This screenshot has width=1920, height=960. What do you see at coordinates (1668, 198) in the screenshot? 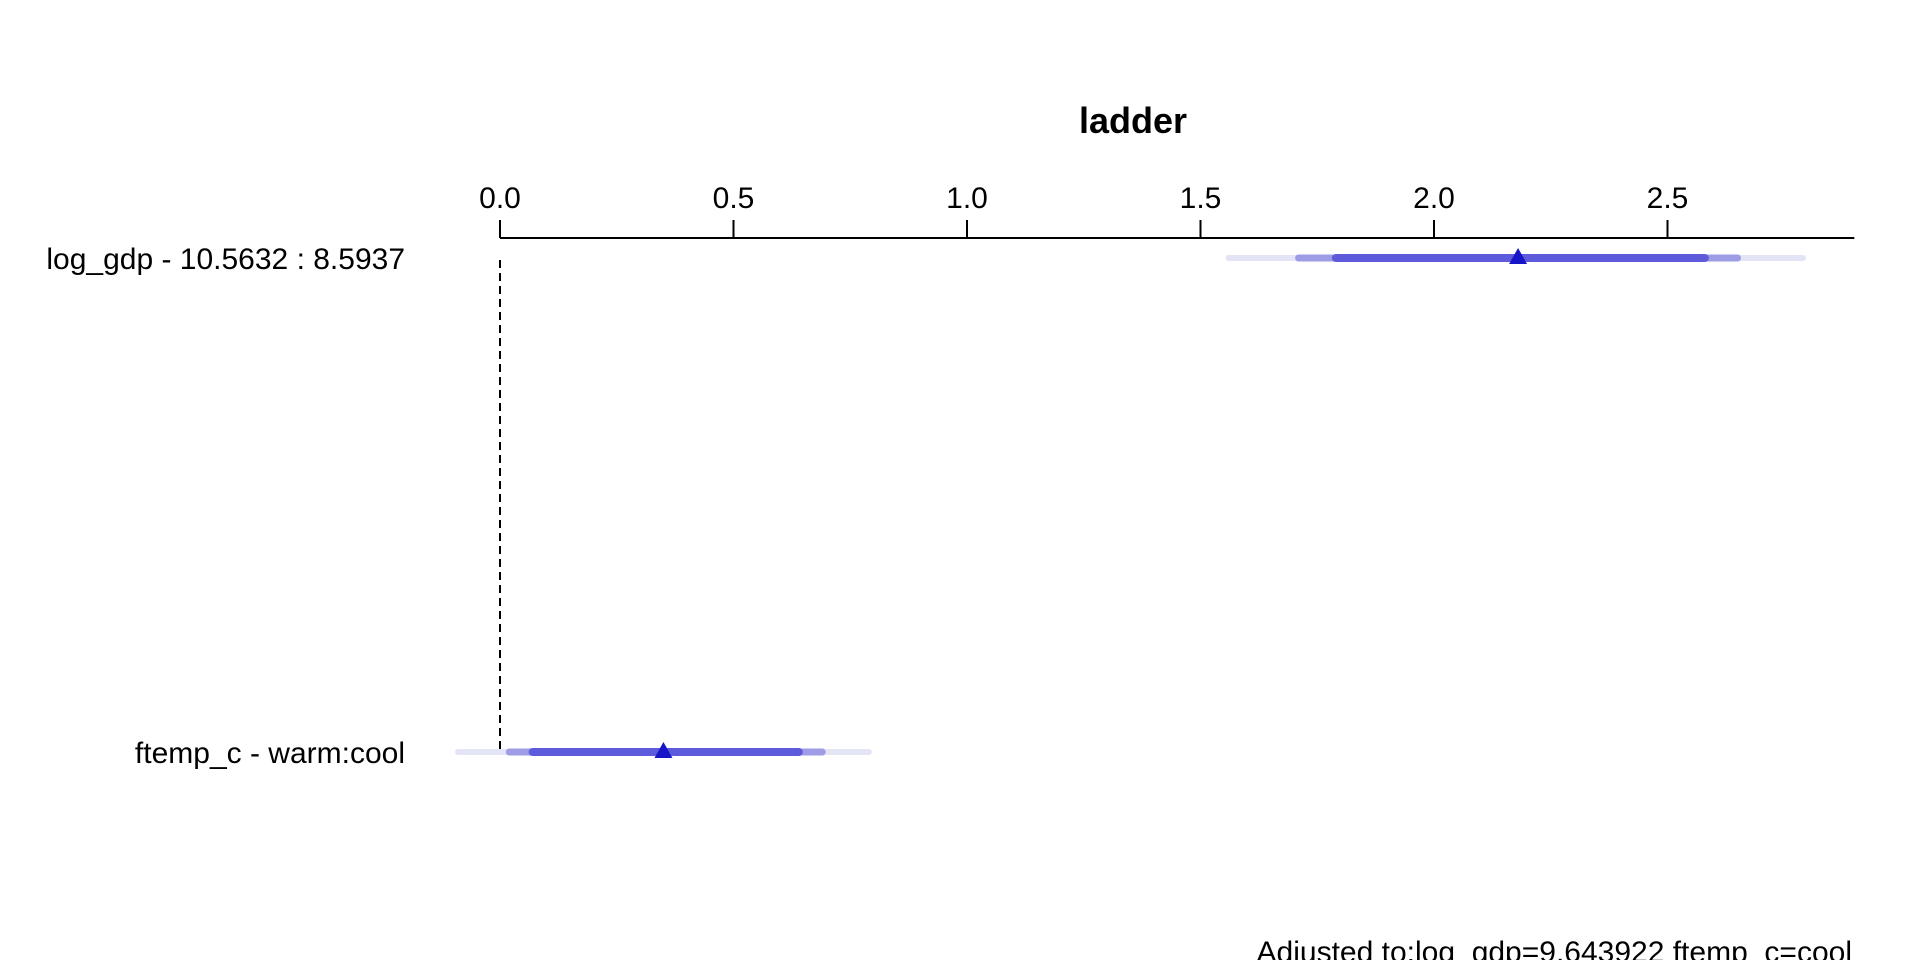
I see `x-tick-label: 2.5` at bounding box center [1668, 198].